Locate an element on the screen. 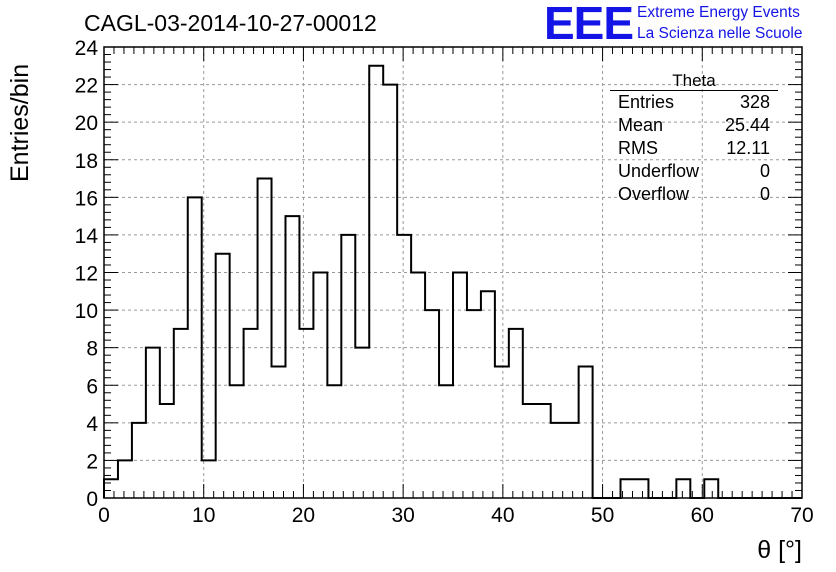 The height and width of the screenshot is (572, 836). stats-row-mean: Mean 25.44 is located at coordinates (694, 125).